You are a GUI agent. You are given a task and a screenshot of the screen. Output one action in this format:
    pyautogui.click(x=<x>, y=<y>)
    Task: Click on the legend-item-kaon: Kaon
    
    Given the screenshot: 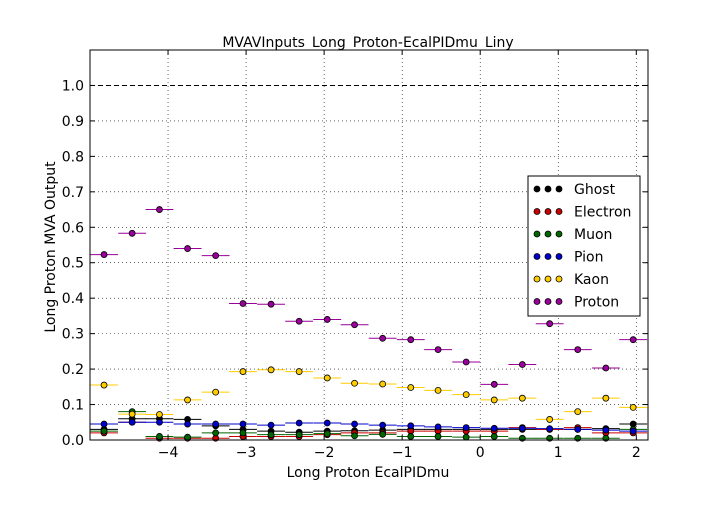 What is the action you would take?
    pyautogui.click(x=571, y=280)
    